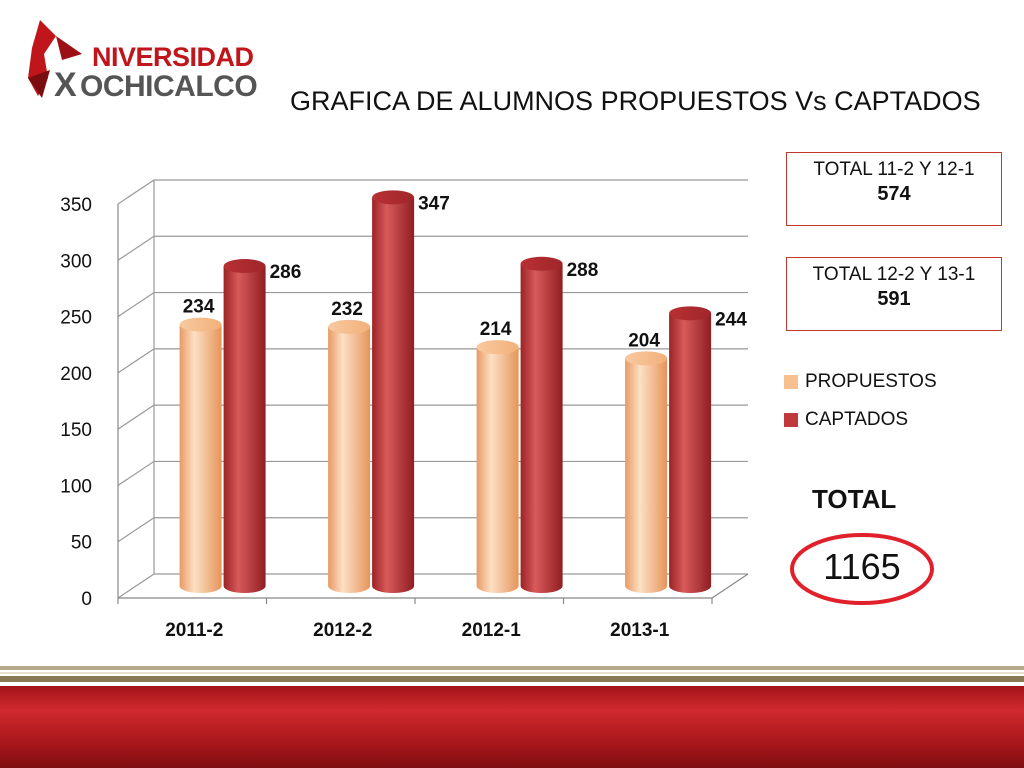  Describe the element at coordinates (512, 679) in the screenshot. I see `footer-band-brown` at that location.